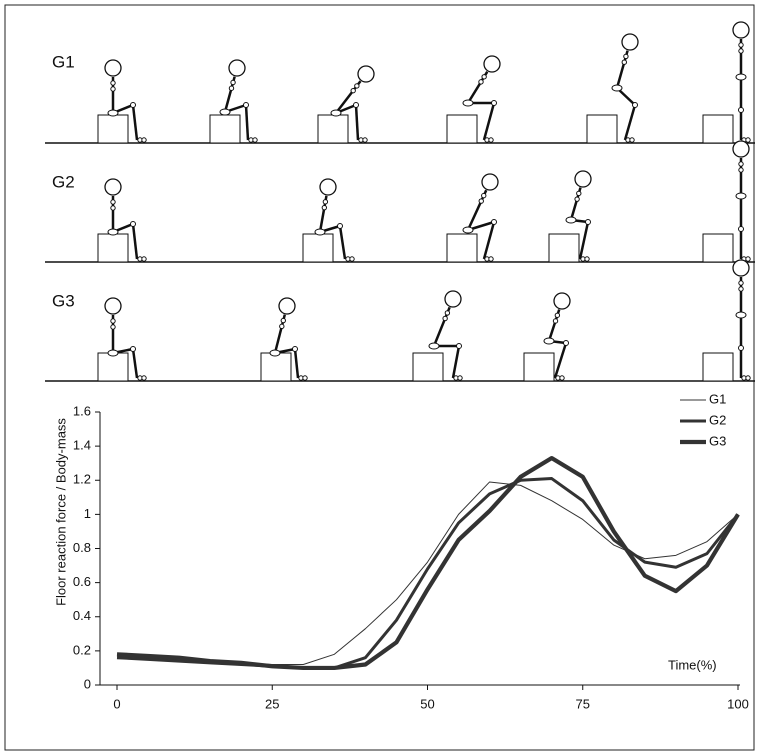 The width and height of the screenshot is (759, 755). Describe the element at coordinates (272, 703) in the screenshot. I see `x-tick-label: 25` at that location.